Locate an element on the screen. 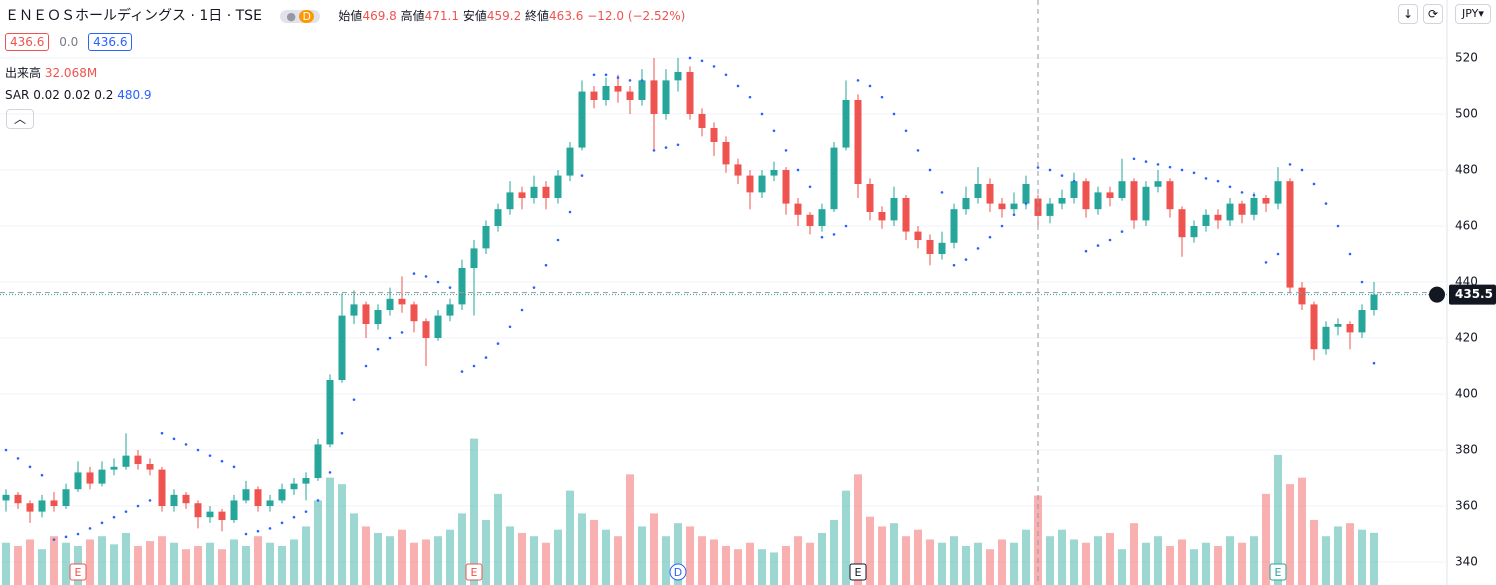  ask: 436.6 is located at coordinates (110, 42).